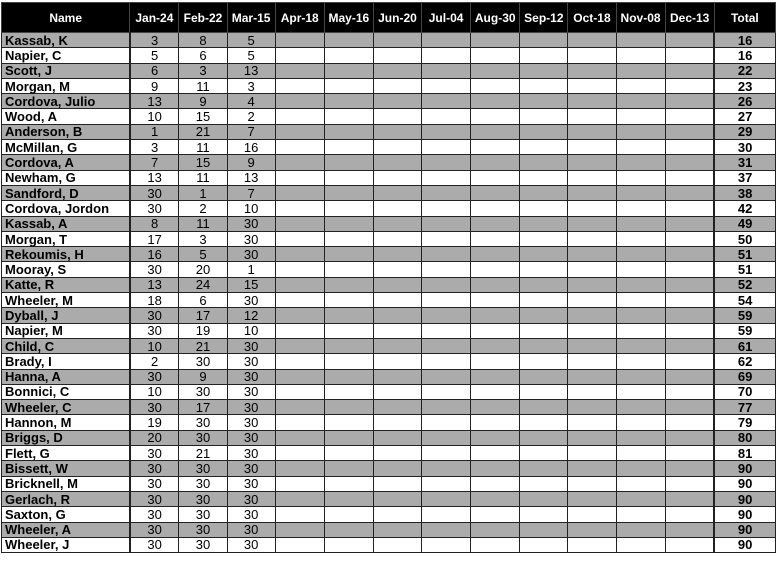 This screenshot has height=568, width=776. I want to click on score-cell: 5, so click(203, 254).